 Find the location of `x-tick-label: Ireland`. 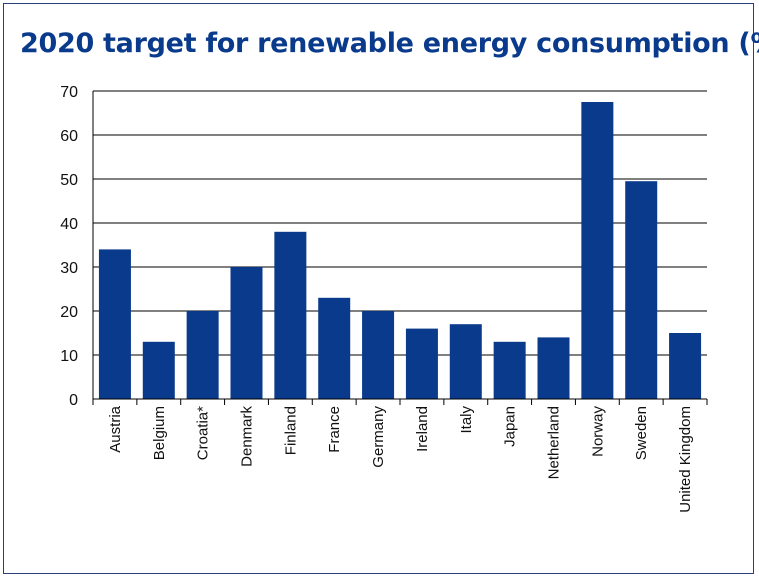

x-tick-label: Ireland is located at coordinates (422, 429).